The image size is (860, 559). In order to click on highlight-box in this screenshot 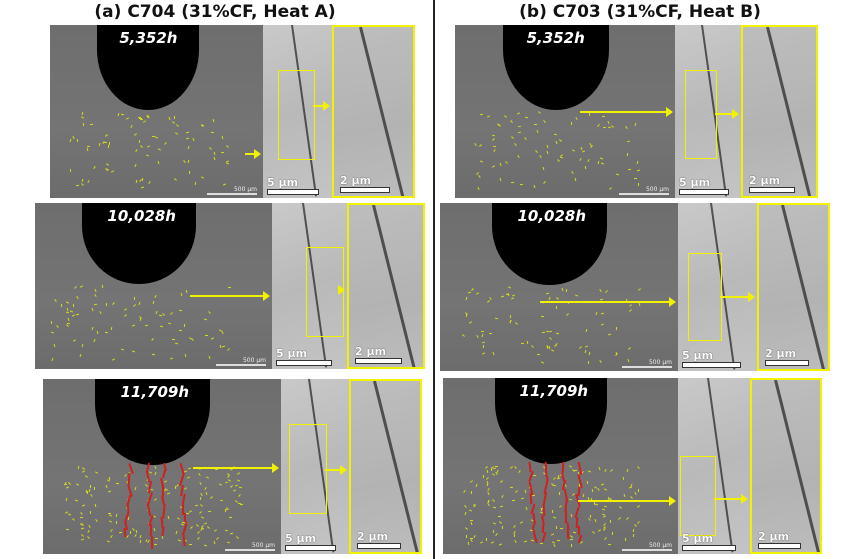, I will do `click(698, 496)`.